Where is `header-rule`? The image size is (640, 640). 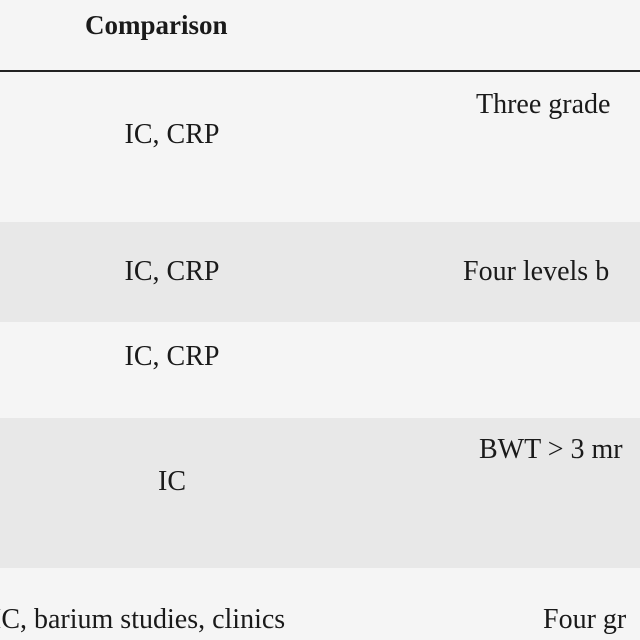 header-rule is located at coordinates (320, 71).